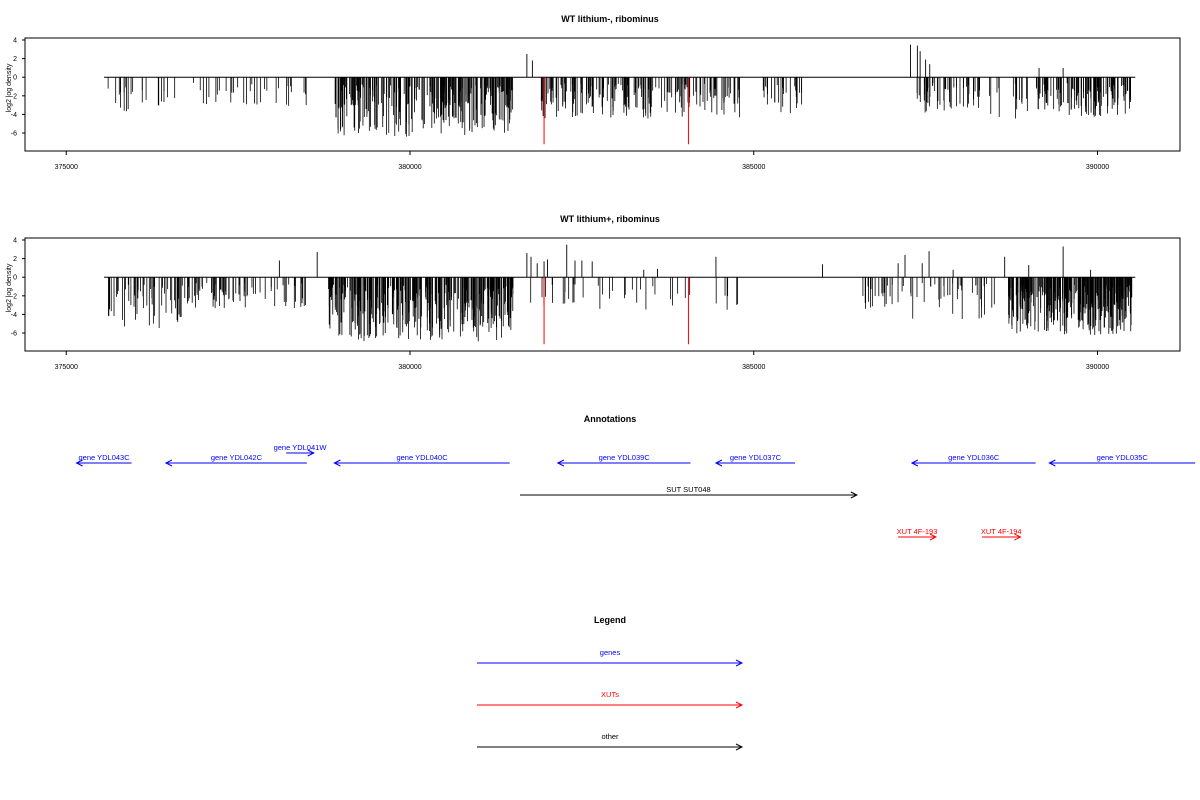 Image resolution: width=1200 pixels, height=800 pixels. I want to click on panel-1-ylabel: log2 log density, so click(9, 87).